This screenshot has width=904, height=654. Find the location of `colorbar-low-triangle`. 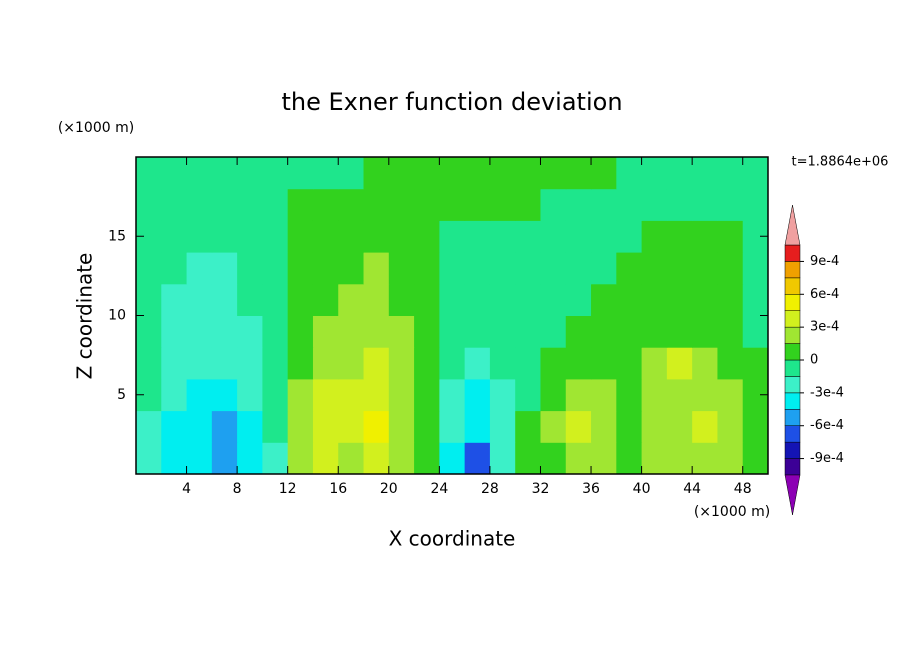

colorbar-low-triangle is located at coordinates (792, 495).